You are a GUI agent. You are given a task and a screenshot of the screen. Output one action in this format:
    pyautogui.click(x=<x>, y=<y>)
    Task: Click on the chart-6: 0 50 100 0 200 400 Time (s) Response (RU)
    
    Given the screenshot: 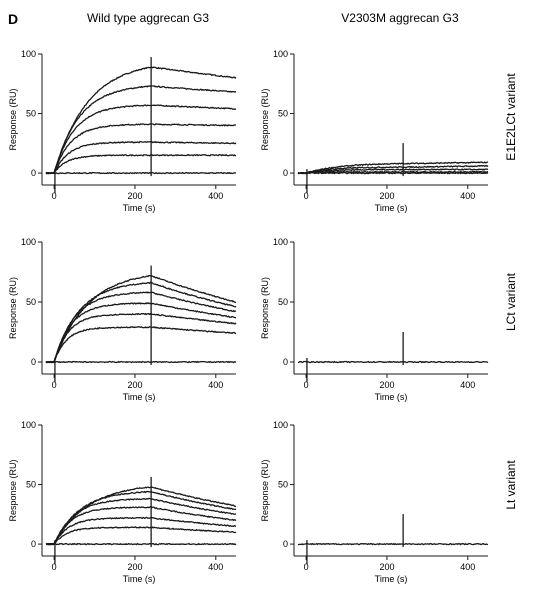 What is the action you would take?
    pyautogui.click(x=374, y=502)
    